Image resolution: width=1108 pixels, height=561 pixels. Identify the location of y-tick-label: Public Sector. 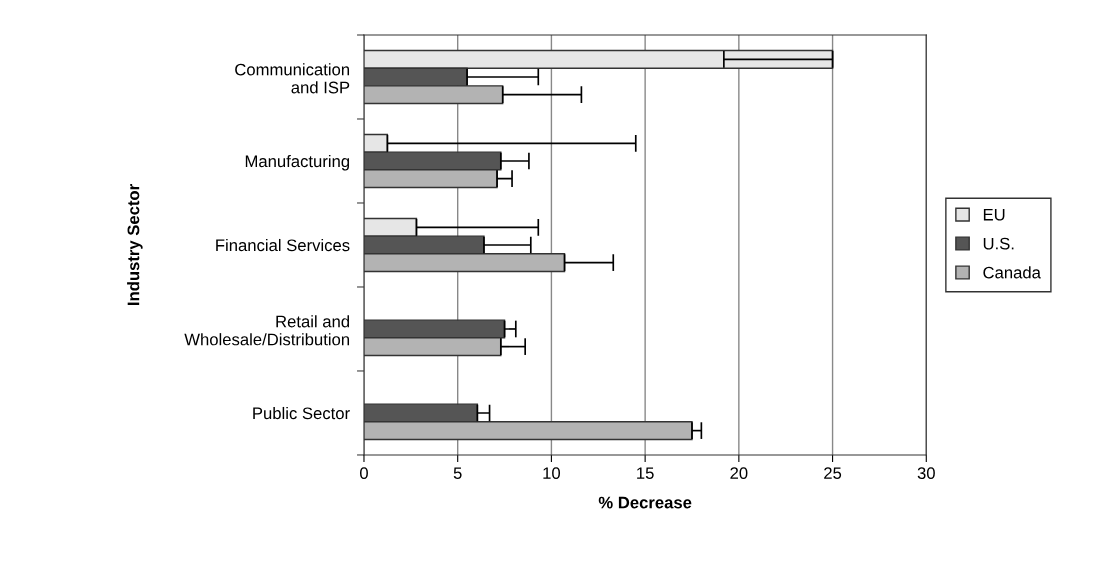
(301, 413).